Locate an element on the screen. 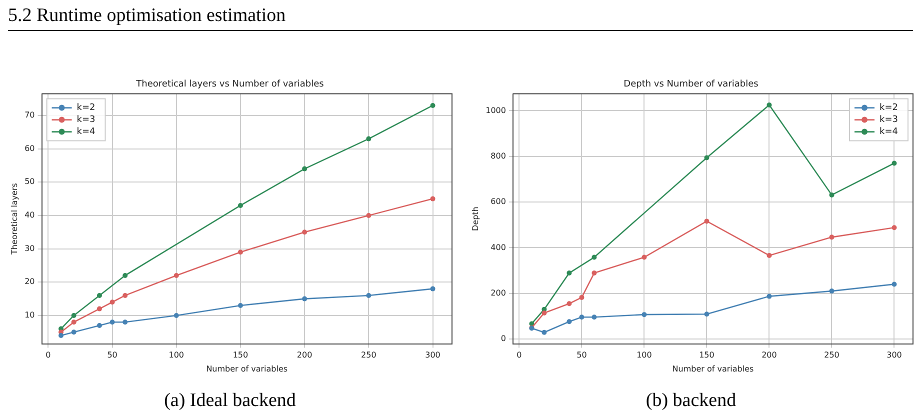 This screenshot has height=418, width=921. y-tick-label: 70 is located at coordinates (29, 115).